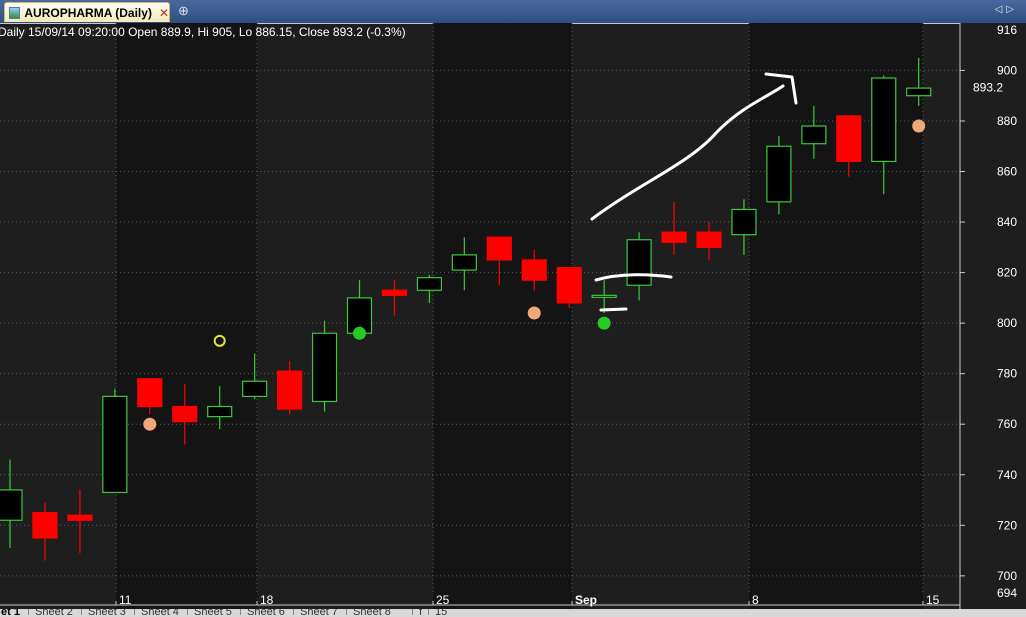  What do you see at coordinates (480, 600) in the screenshot?
I see `date-axis: 11 18 25 Sep 8 15` at bounding box center [480, 600].